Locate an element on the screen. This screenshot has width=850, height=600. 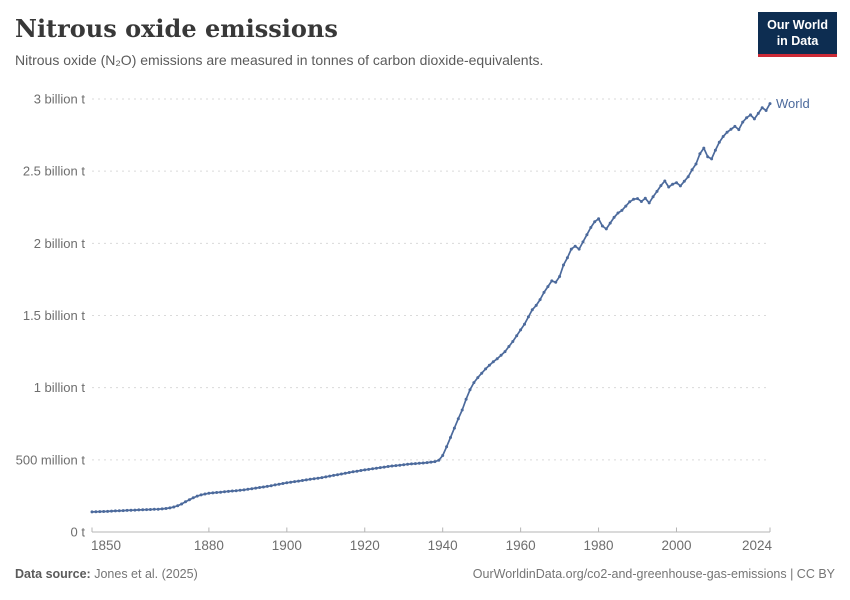
data-source: Data source: Jones et al. (2025) is located at coordinates (106, 574).